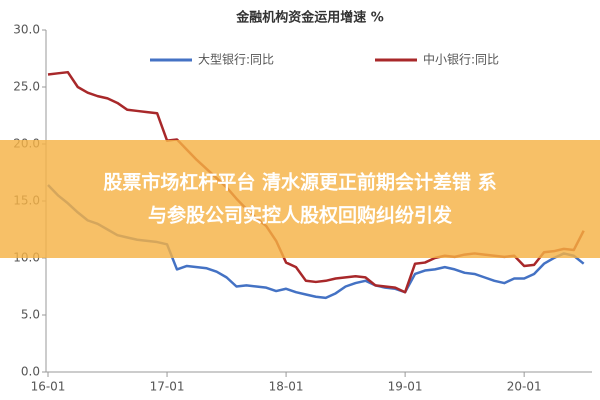 The width and height of the screenshot is (600, 400). What do you see at coordinates (30, 315) in the screenshot?
I see `y-tick-label: 5.0` at bounding box center [30, 315].